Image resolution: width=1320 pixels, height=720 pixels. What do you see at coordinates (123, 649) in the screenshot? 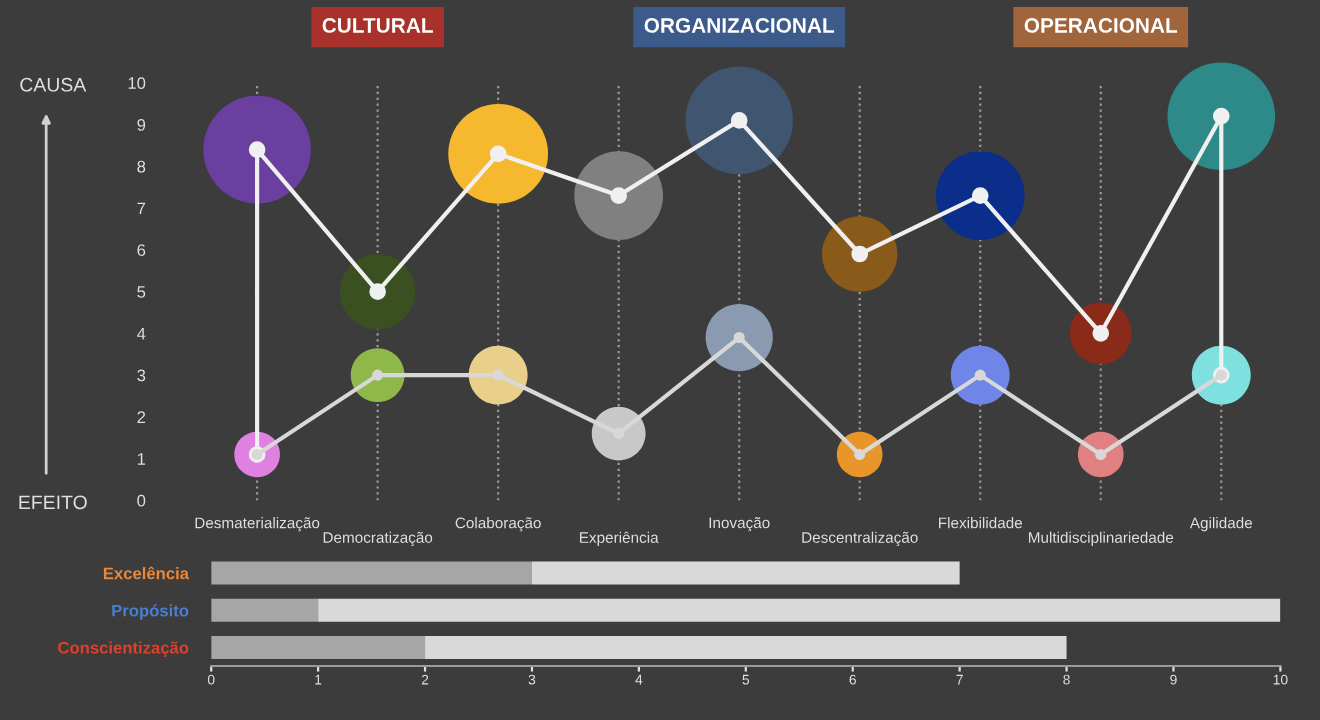
I see `y-tick-label: Conscientização` at bounding box center [123, 649].